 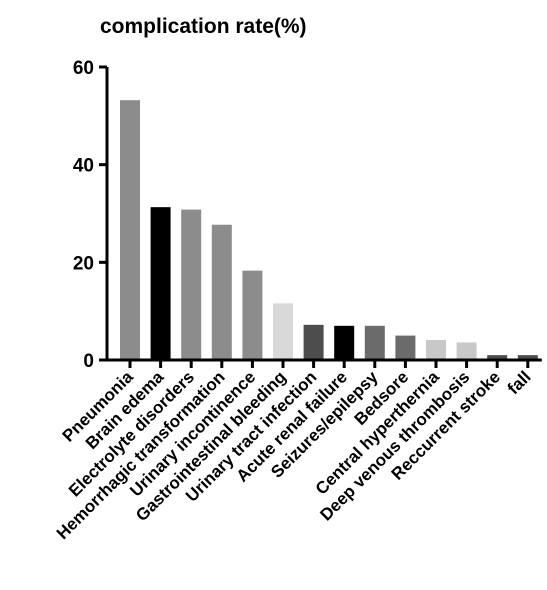 I want to click on y-tick-label: 40, so click(x=83, y=166).